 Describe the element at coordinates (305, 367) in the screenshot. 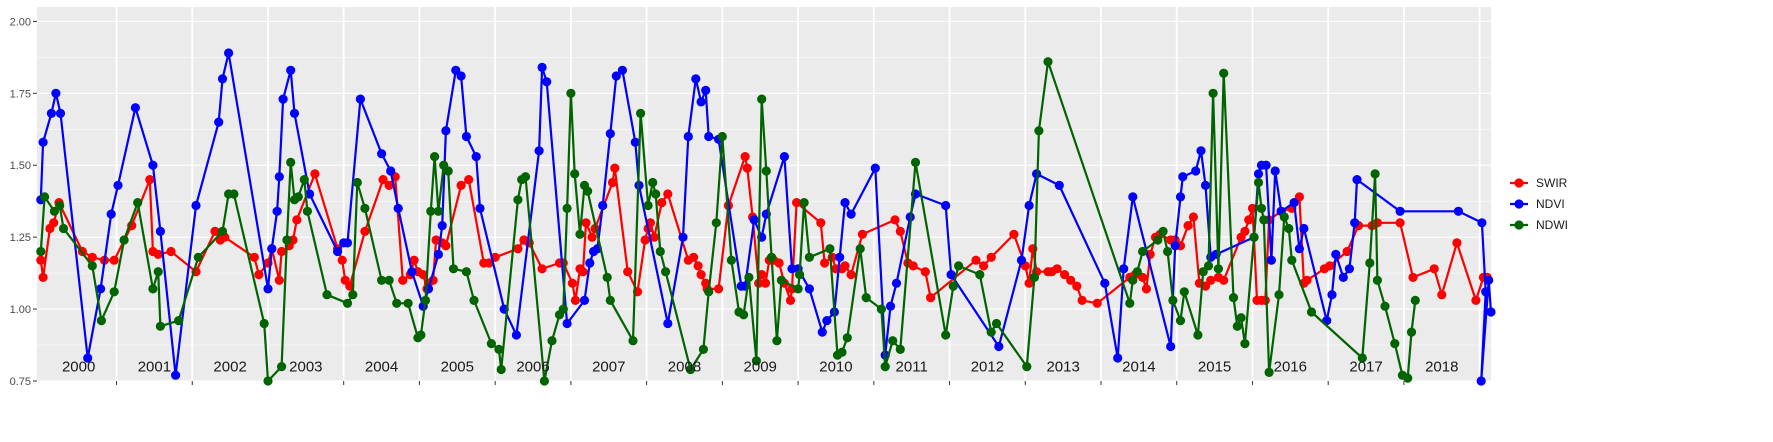

I see `year-label: 2003` at that location.